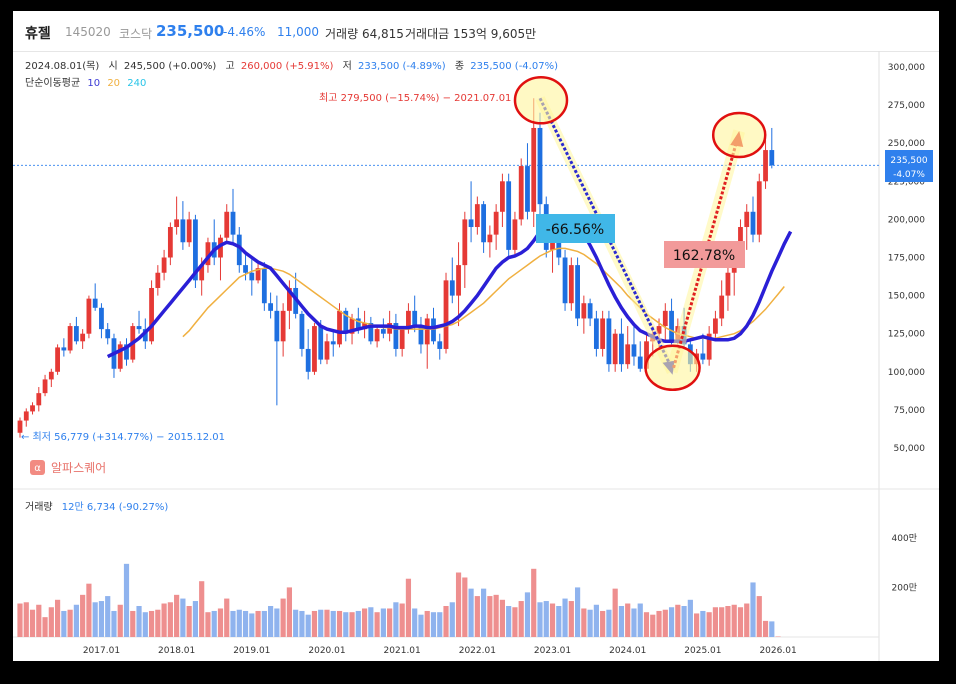  I want to click on drop-percent-label: -66.56%, so click(575, 230).